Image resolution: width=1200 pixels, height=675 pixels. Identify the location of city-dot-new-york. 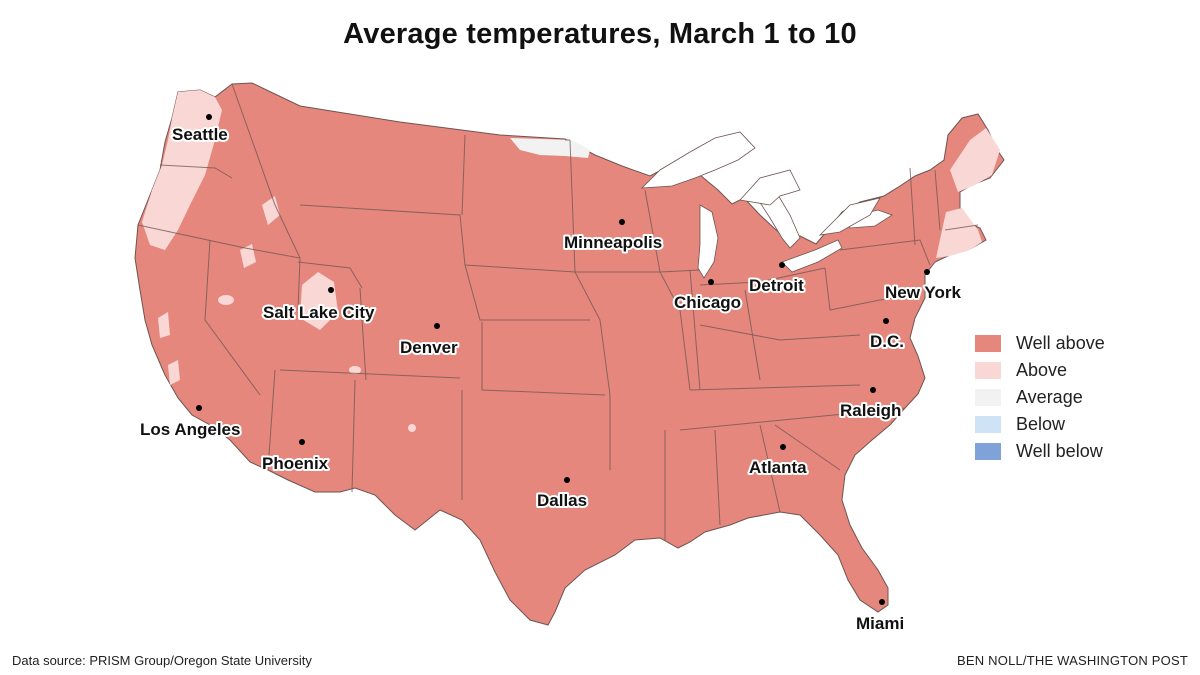
(927, 272).